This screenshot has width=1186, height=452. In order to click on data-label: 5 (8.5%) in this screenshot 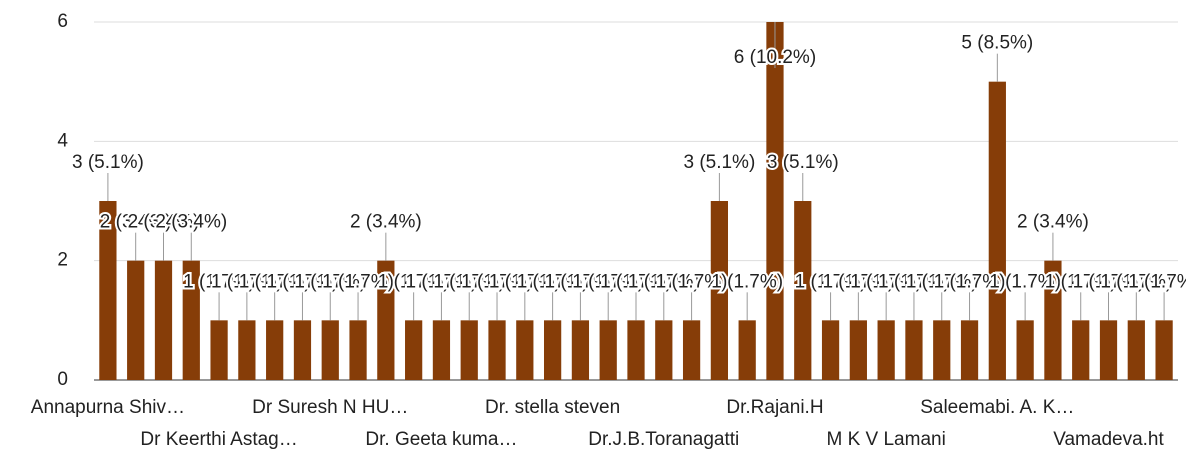, I will do `click(997, 43)`.